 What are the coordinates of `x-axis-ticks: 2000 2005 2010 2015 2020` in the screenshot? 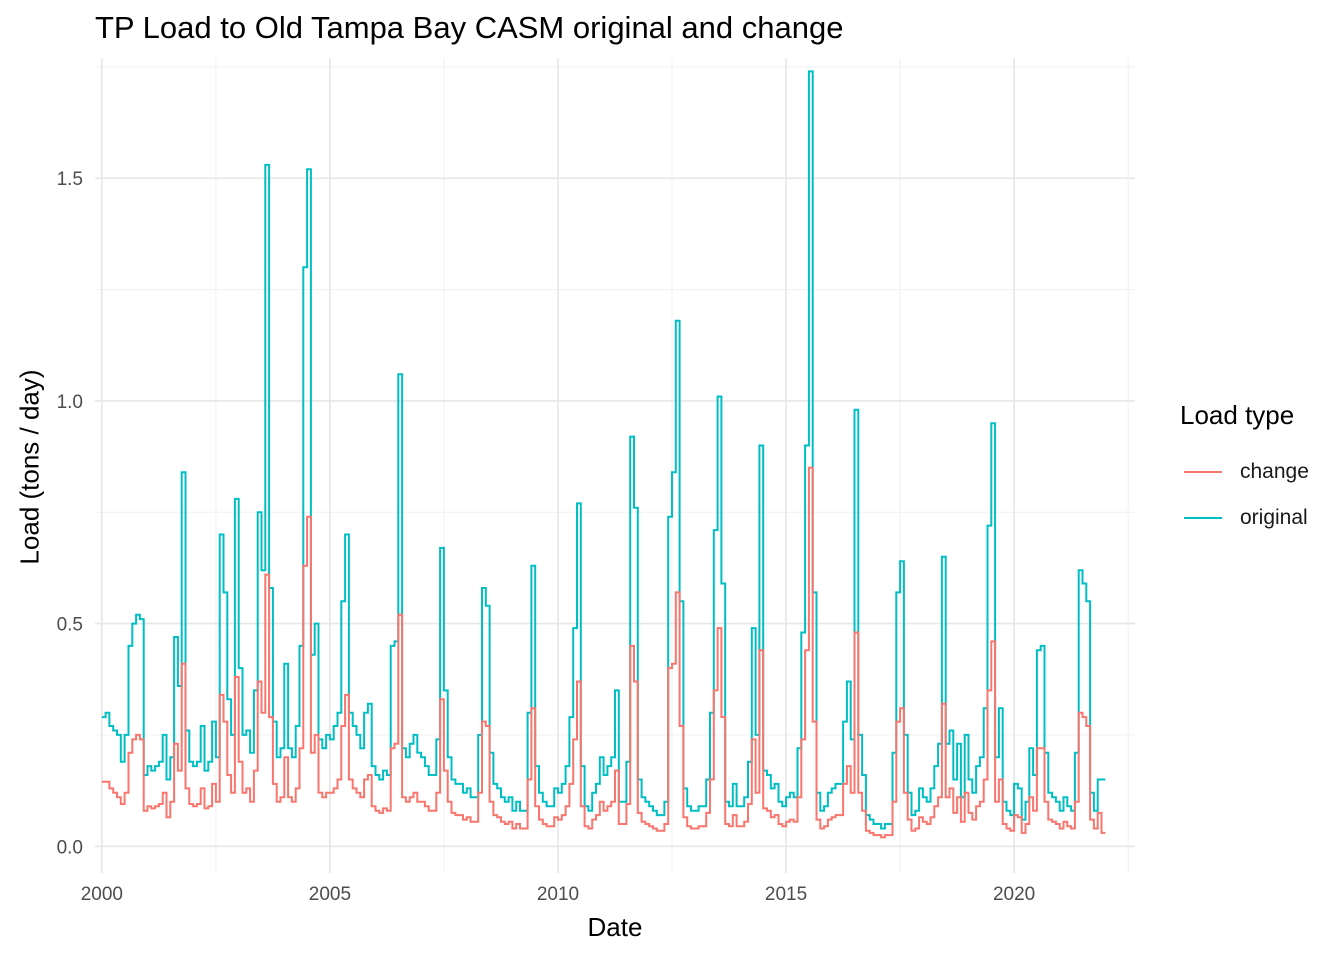 It's located at (558, 894).